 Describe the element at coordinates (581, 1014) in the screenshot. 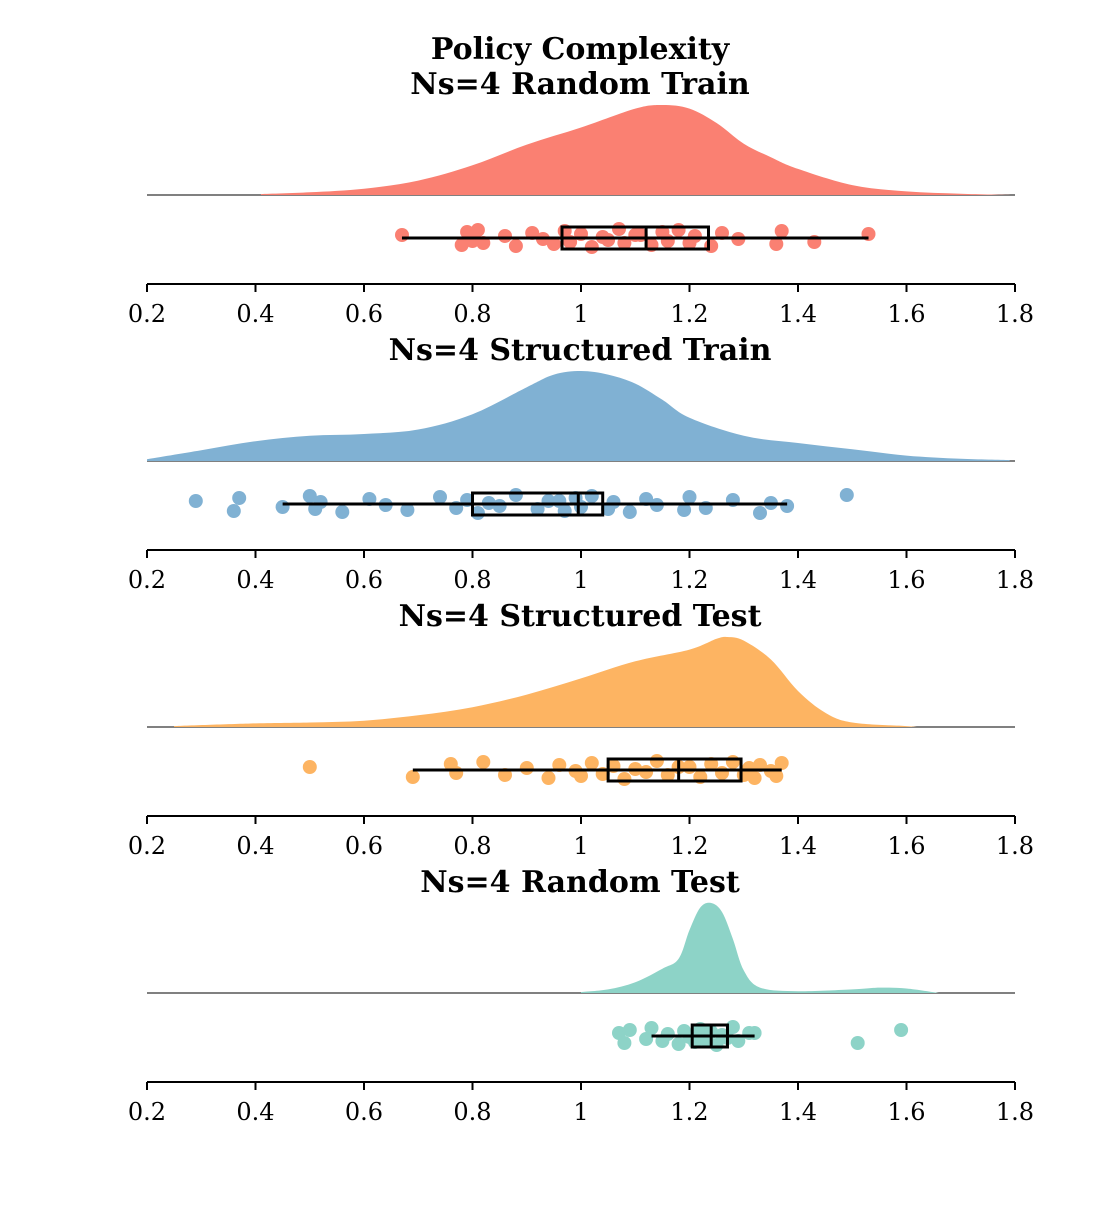

I see `panel-4-plot: 0.2 0.4 0.6 0.8 1 1.2 1.4 1.6 1.8` at that location.